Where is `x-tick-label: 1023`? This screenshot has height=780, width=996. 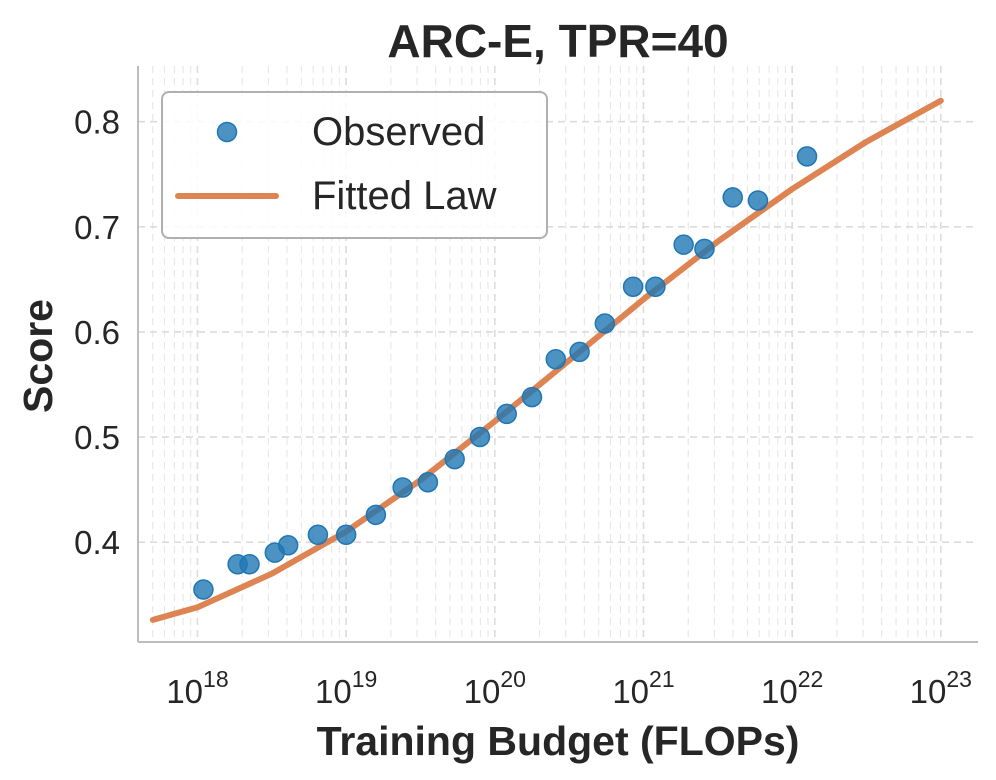
x-tick-label: 1023 is located at coordinates (941, 688).